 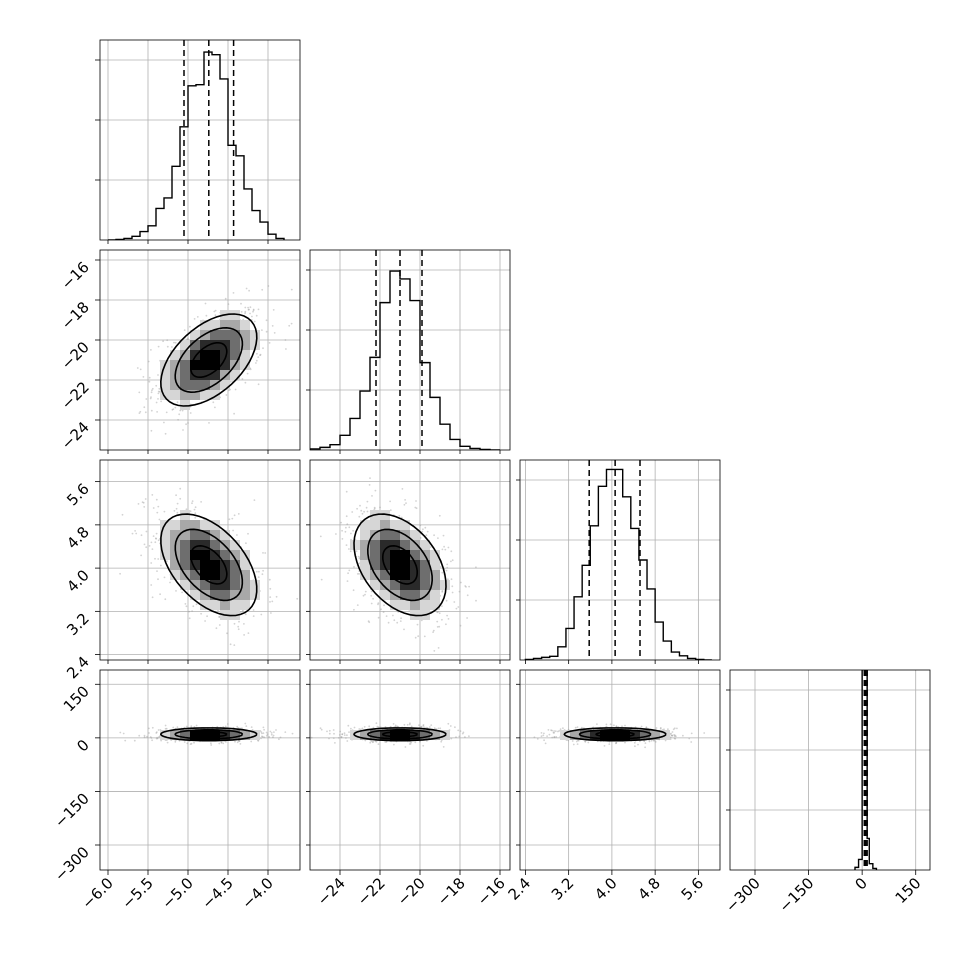 What do you see at coordinates (208, 360) in the screenshot?
I see `density-contour` at bounding box center [208, 360].